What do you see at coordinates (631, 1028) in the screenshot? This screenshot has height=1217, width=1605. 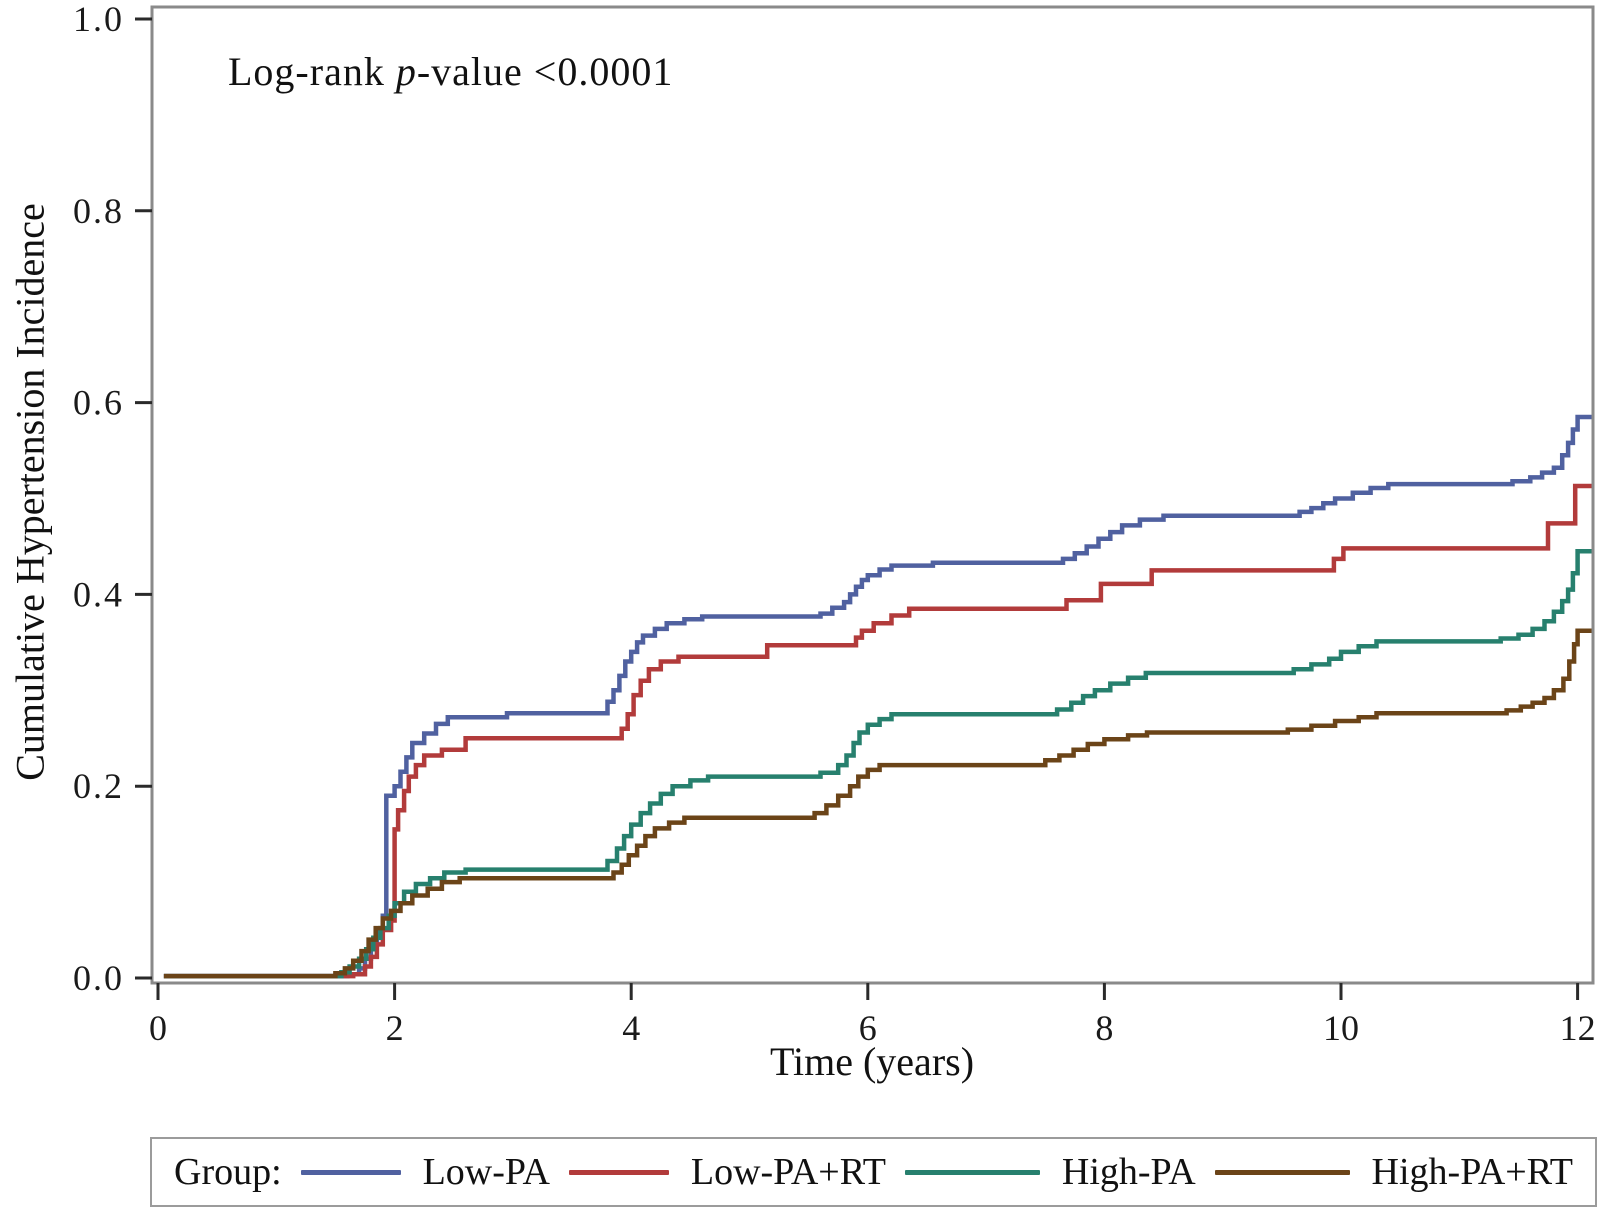 I see `x-tick-label: 4` at bounding box center [631, 1028].